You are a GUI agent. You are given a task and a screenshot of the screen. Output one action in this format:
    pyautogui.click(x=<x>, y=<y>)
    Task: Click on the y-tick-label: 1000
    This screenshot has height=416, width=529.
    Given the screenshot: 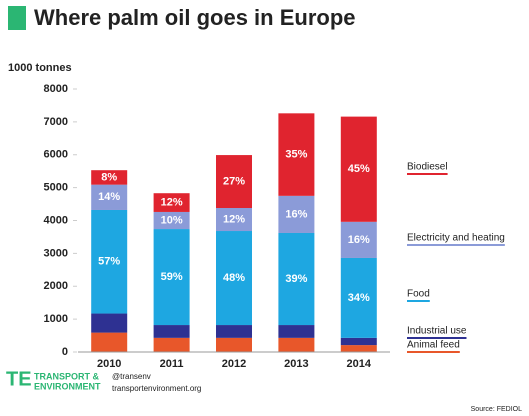 What is the action you would take?
    pyautogui.click(x=56, y=319)
    